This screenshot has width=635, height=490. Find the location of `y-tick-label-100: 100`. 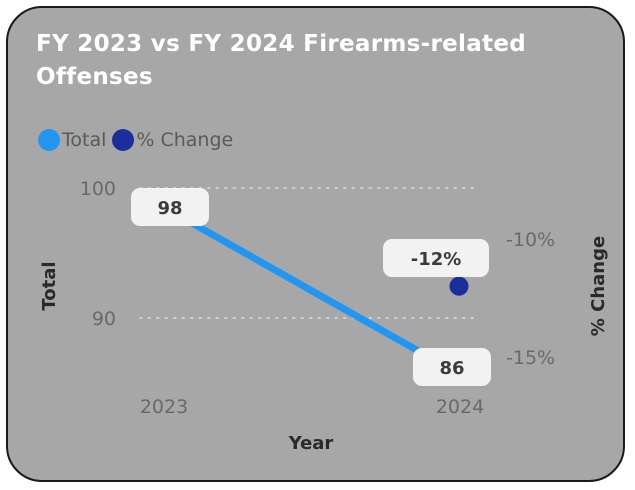

y-tick-label-100: 100 is located at coordinates (98, 189).